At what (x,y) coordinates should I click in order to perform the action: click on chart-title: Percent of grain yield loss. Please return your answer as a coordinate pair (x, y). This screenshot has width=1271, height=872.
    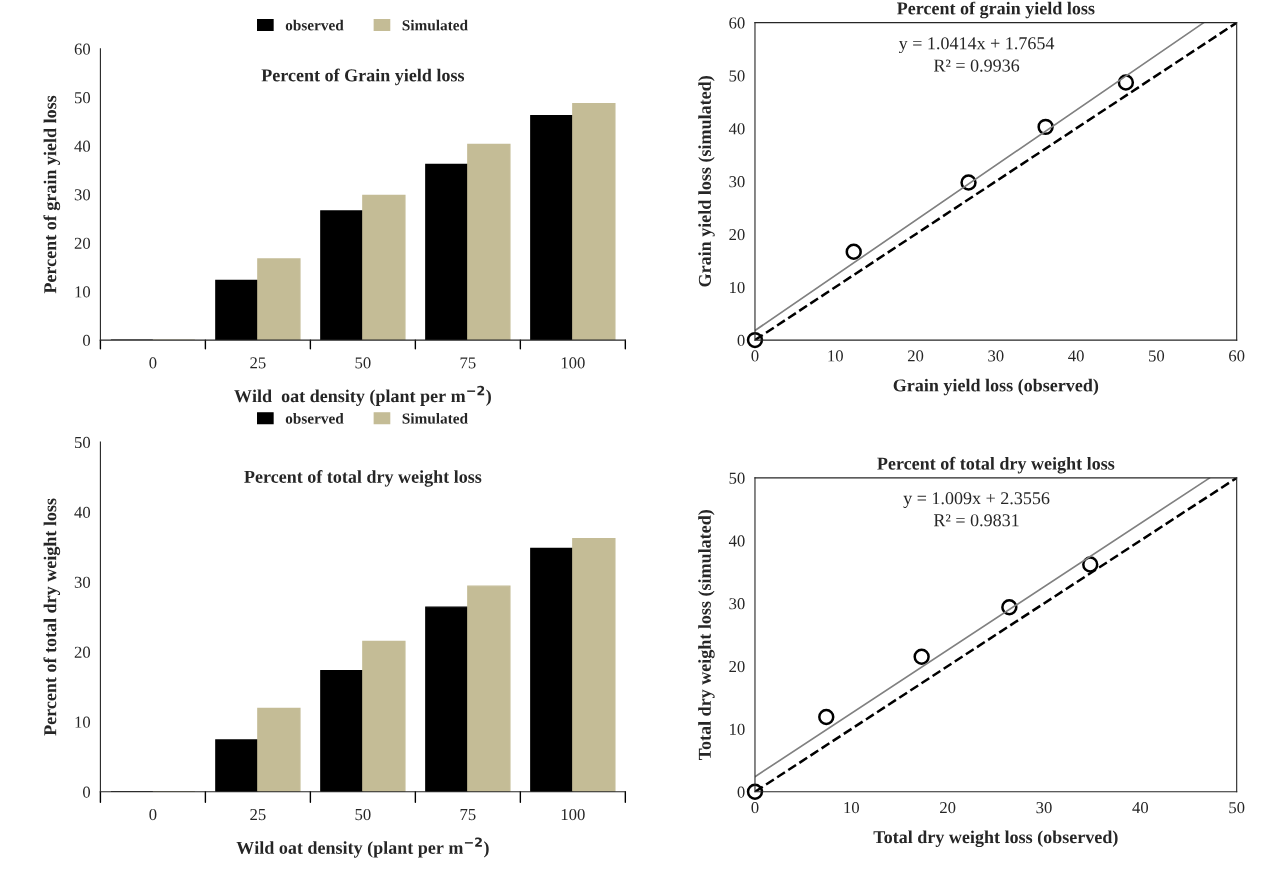
    Looking at the image, I should click on (996, 10).